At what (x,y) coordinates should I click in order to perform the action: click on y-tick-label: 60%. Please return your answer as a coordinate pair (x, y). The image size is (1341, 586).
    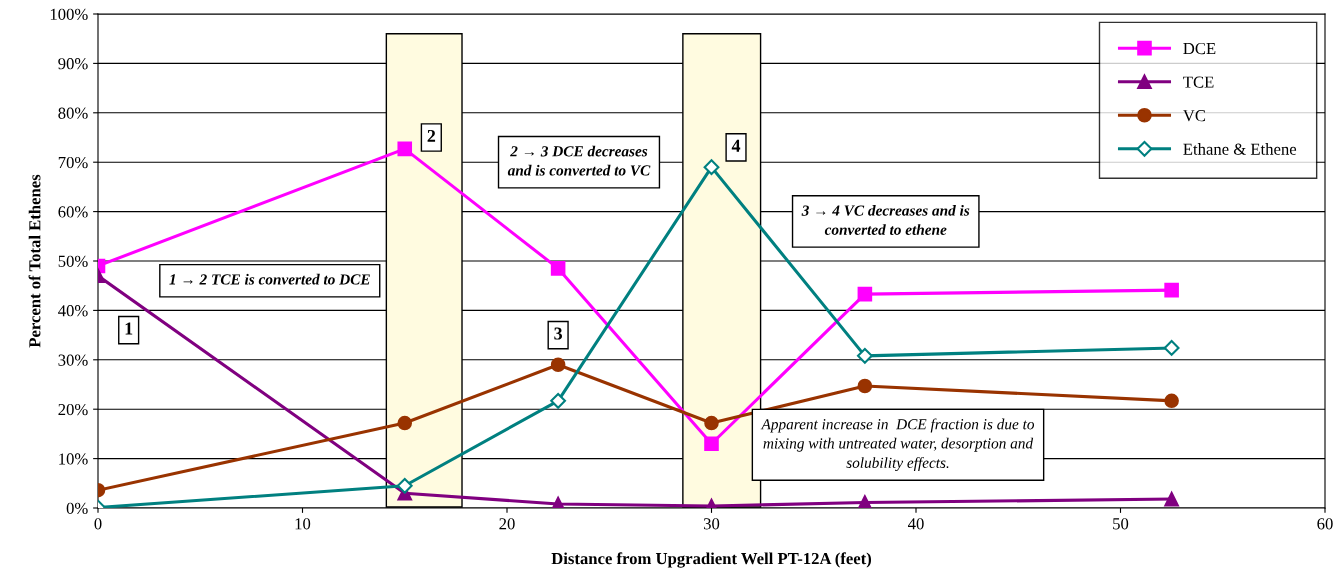
    Looking at the image, I should click on (73, 212).